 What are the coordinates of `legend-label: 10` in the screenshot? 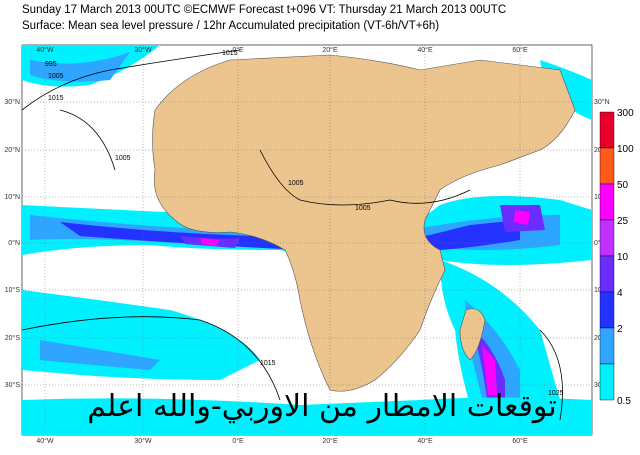 It's located at (623, 257).